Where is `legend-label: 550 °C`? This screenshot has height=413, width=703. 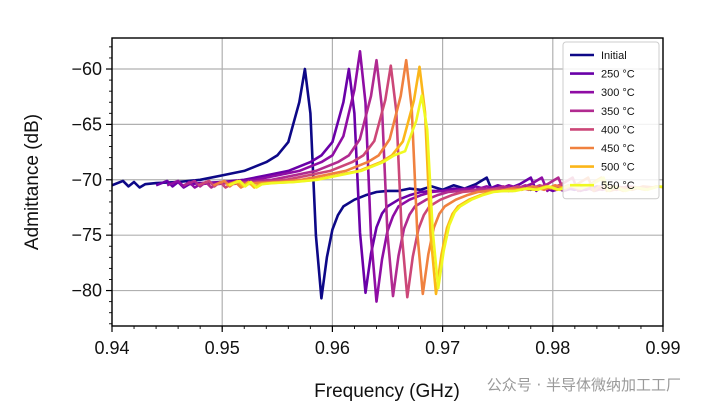 legend-label: 550 °C is located at coordinates (618, 186).